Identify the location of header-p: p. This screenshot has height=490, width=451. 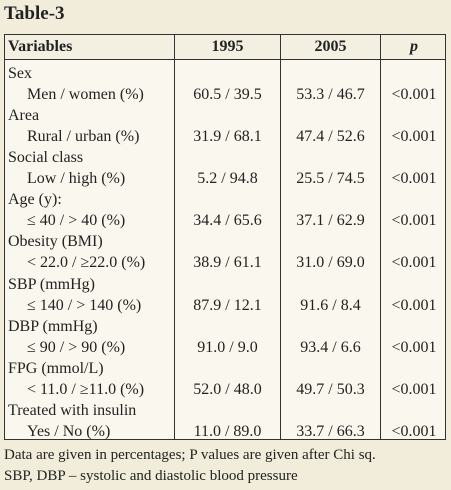
(414, 46).